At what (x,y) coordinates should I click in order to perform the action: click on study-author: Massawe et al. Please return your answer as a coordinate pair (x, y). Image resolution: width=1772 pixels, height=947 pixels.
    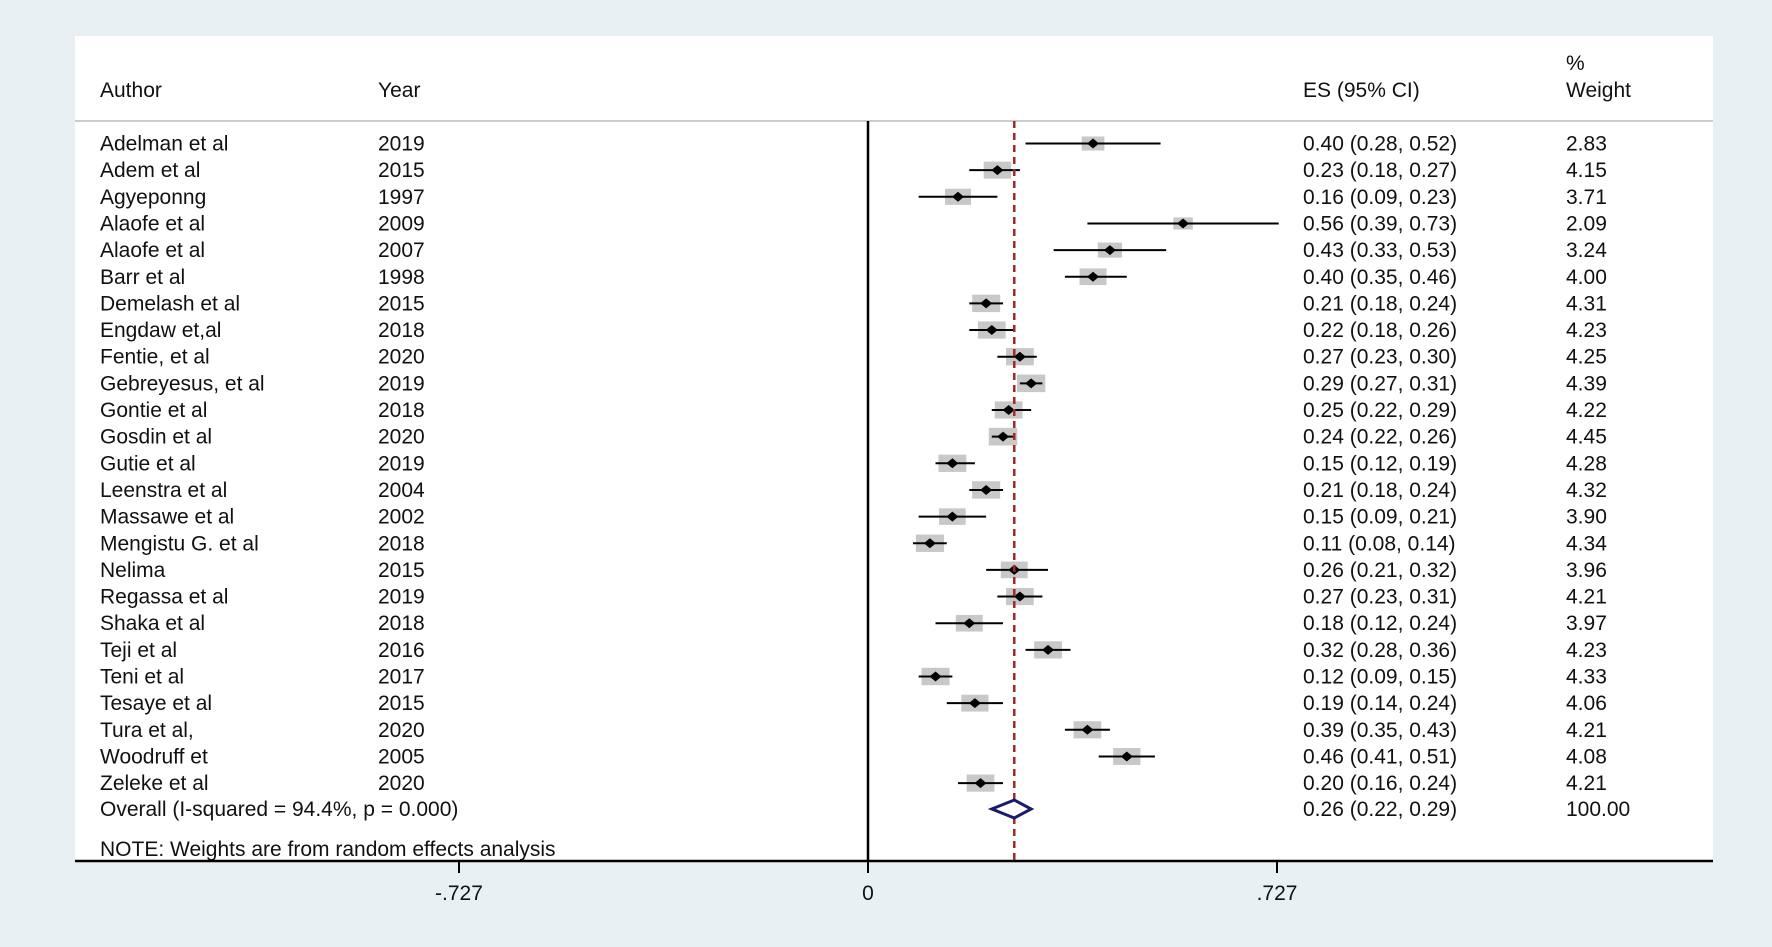
    Looking at the image, I should click on (167, 517).